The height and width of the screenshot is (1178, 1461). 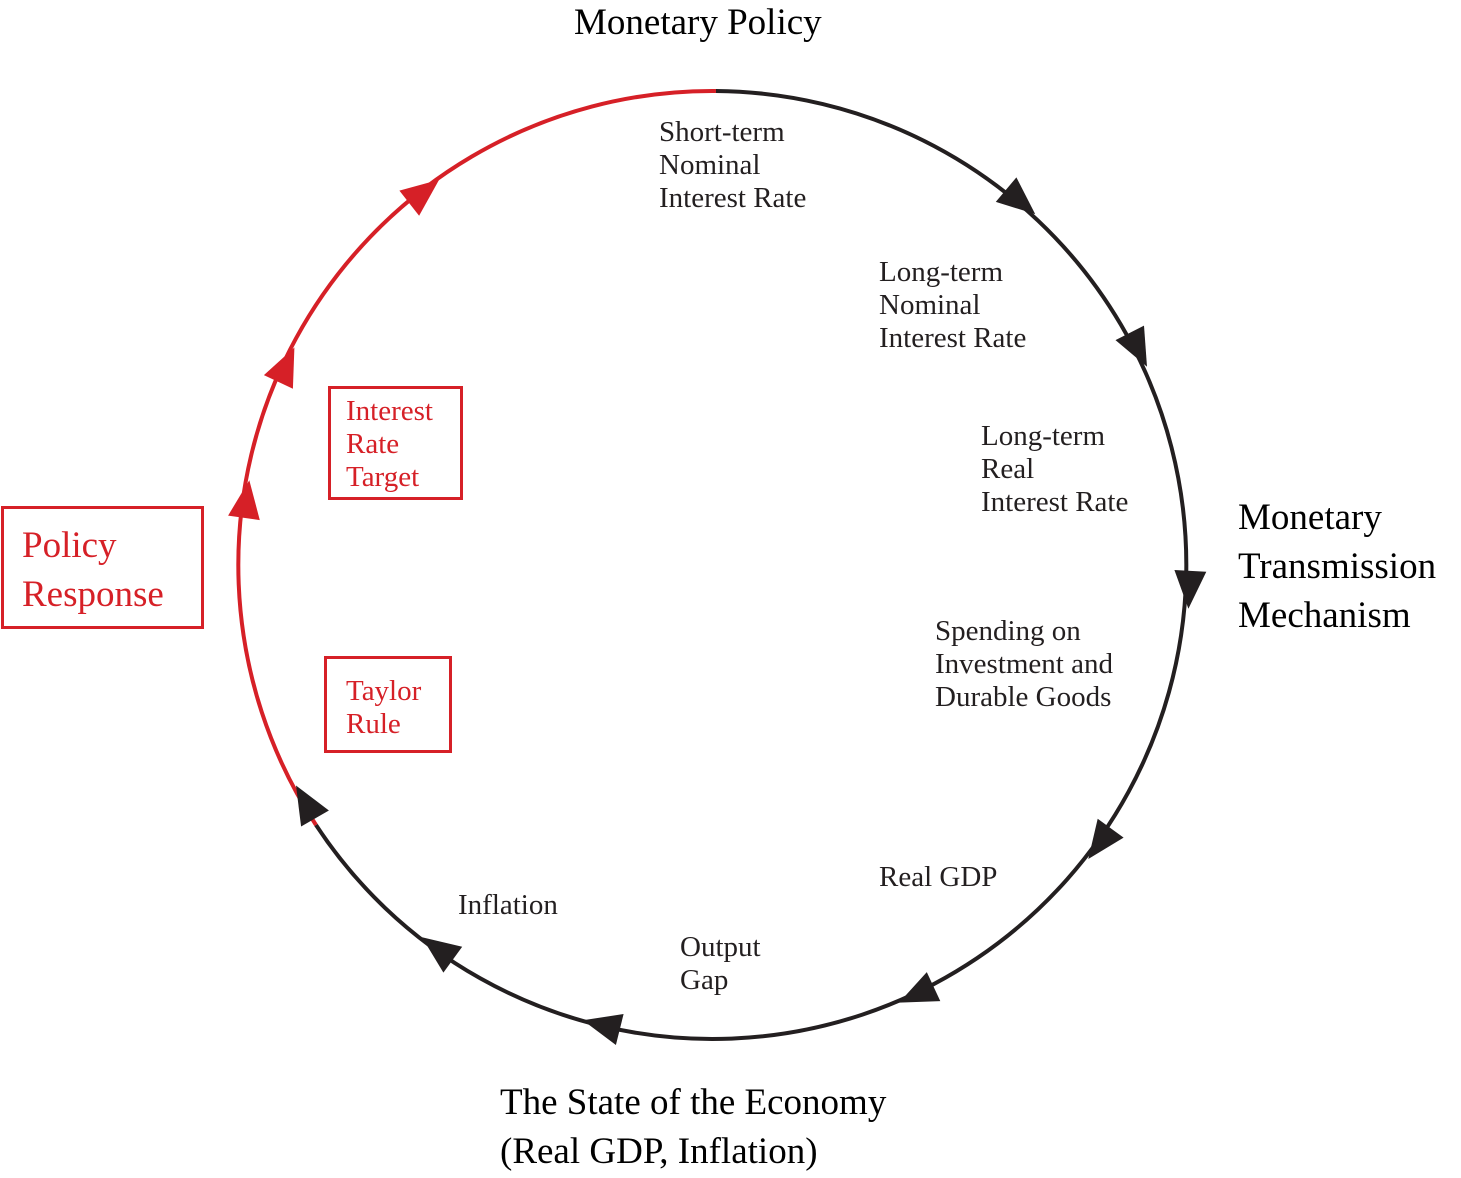 I want to click on heading-line: Monetary, so click(x=1310, y=517).